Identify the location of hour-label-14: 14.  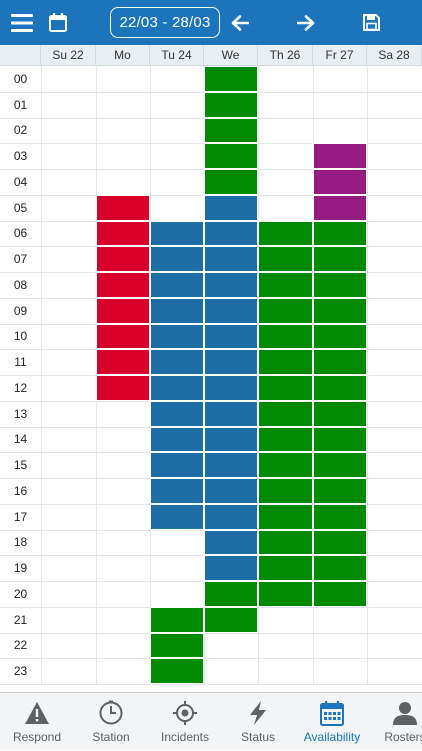
(20, 439).